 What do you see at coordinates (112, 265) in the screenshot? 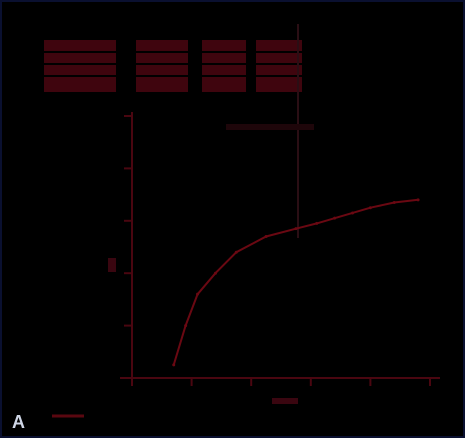
I see `y-axis-label-smudge` at bounding box center [112, 265].